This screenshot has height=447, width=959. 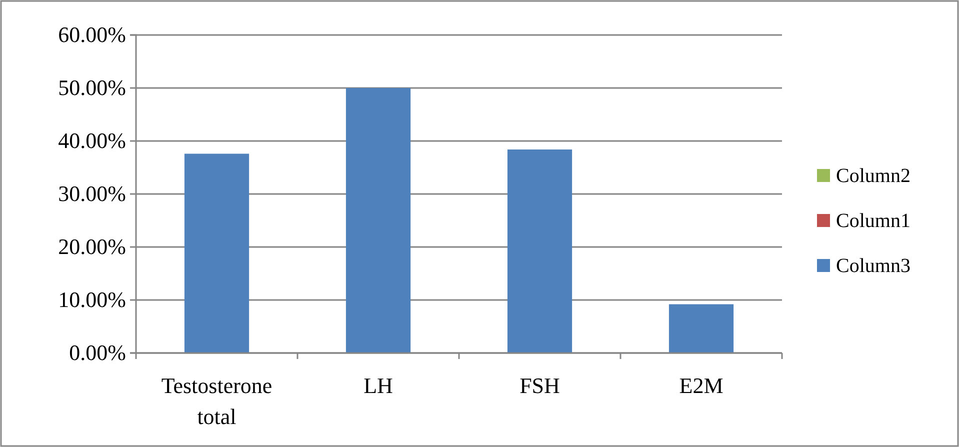 I want to click on y-tick-label: 20.00%, so click(x=92, y=247).